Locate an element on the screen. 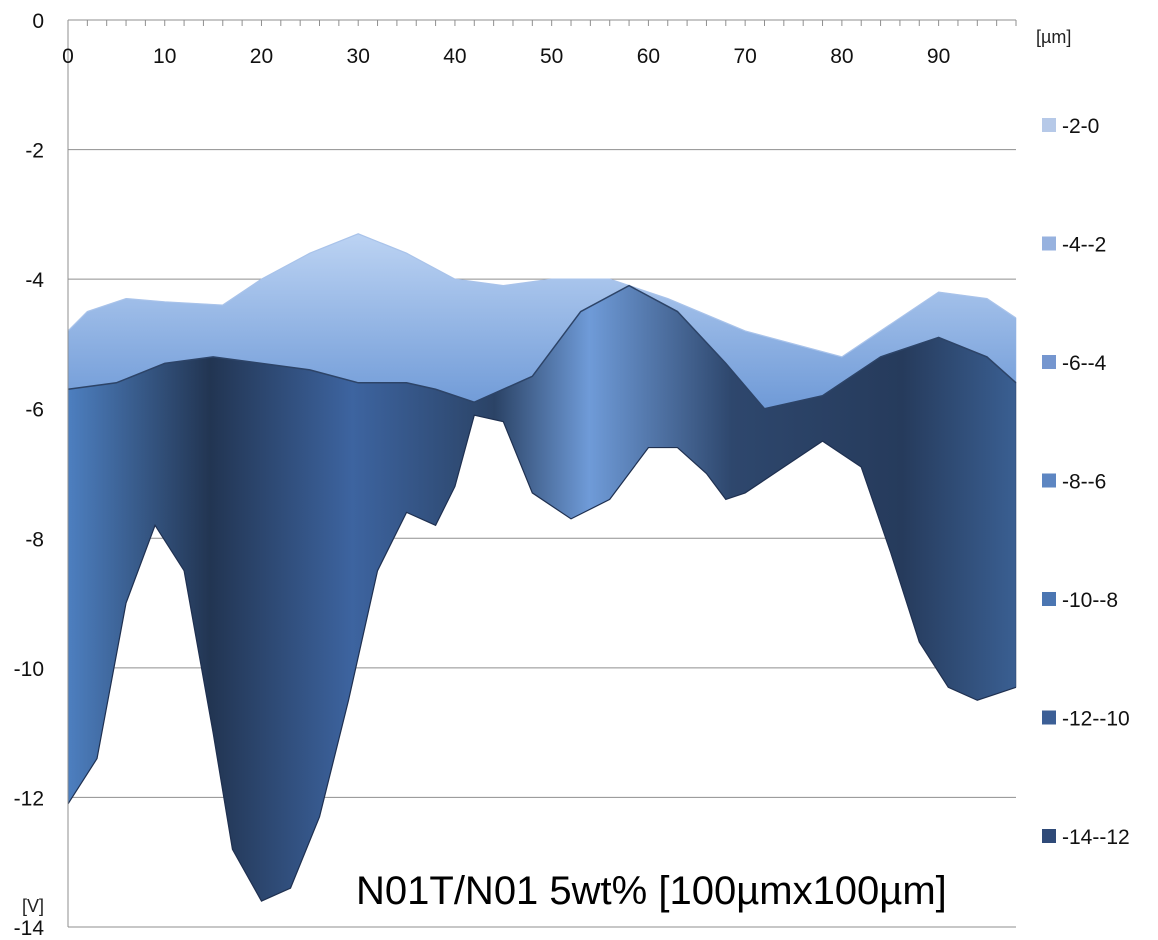  x-tick-label: 70 is located at coordinates (744, 56).